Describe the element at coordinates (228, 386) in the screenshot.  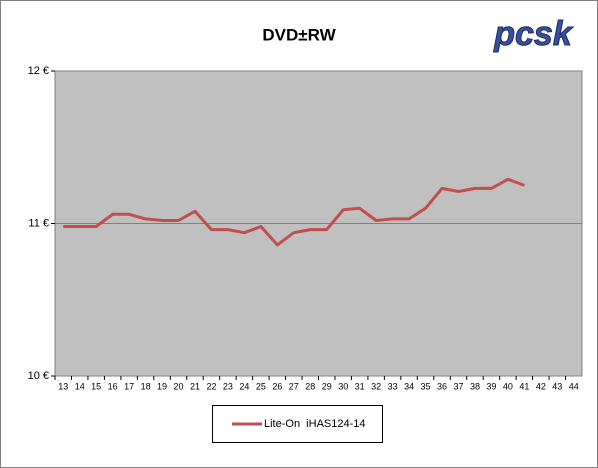
I see `x-tick-label: 23` at that location.